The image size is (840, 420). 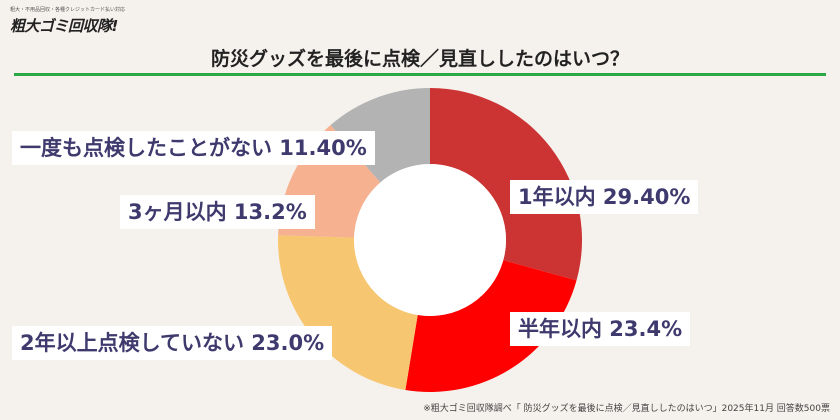 I want to click on logo: 粗大・不用品回収・各種クレジットカード払い対応 粗大ゴミ回収隊!, so click(x=85, y=21).